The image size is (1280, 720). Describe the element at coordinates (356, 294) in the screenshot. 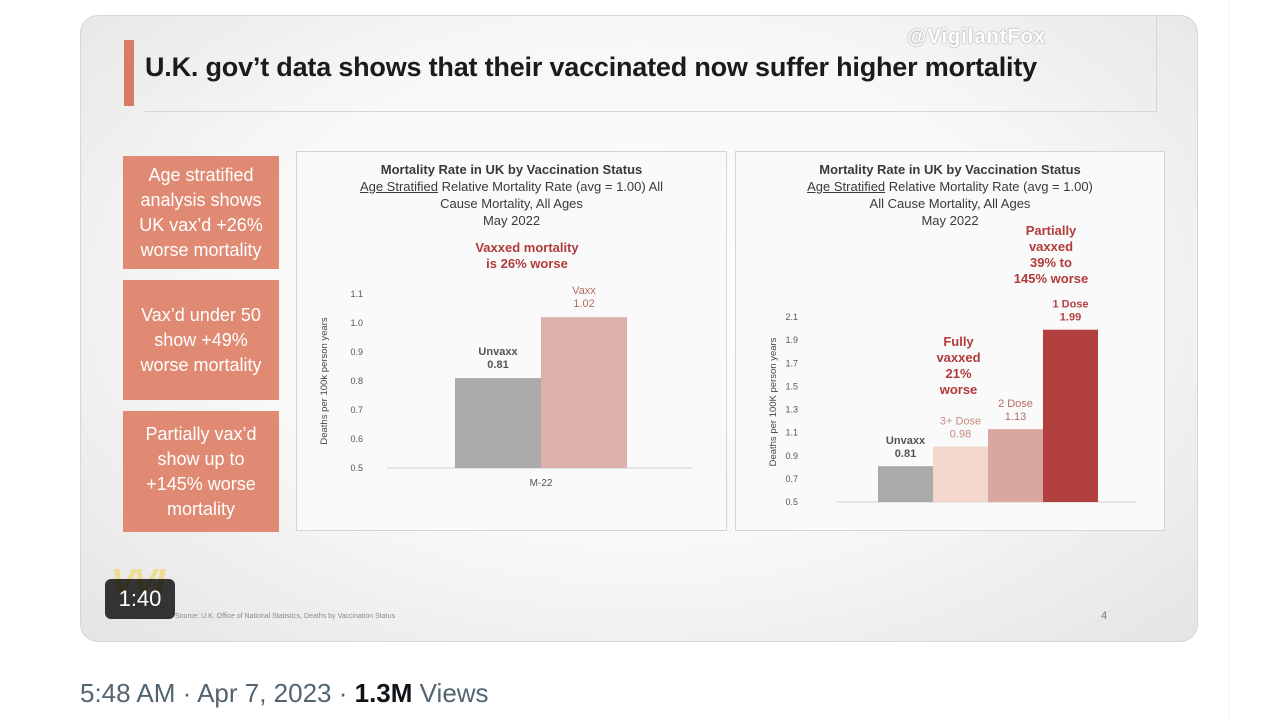

I see `left-y-tick-label: 1.1` at that location.